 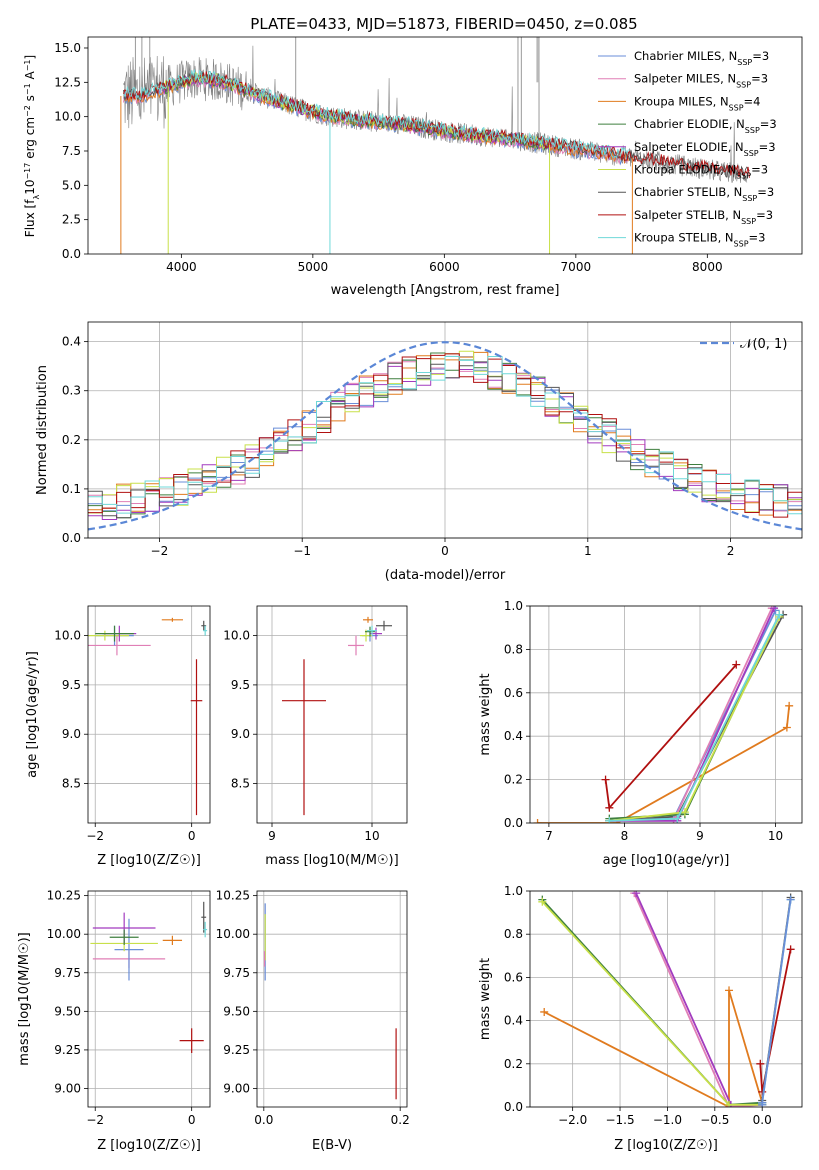 I want to click on y-tick-label: 1.0, so click(x=513, y=606).